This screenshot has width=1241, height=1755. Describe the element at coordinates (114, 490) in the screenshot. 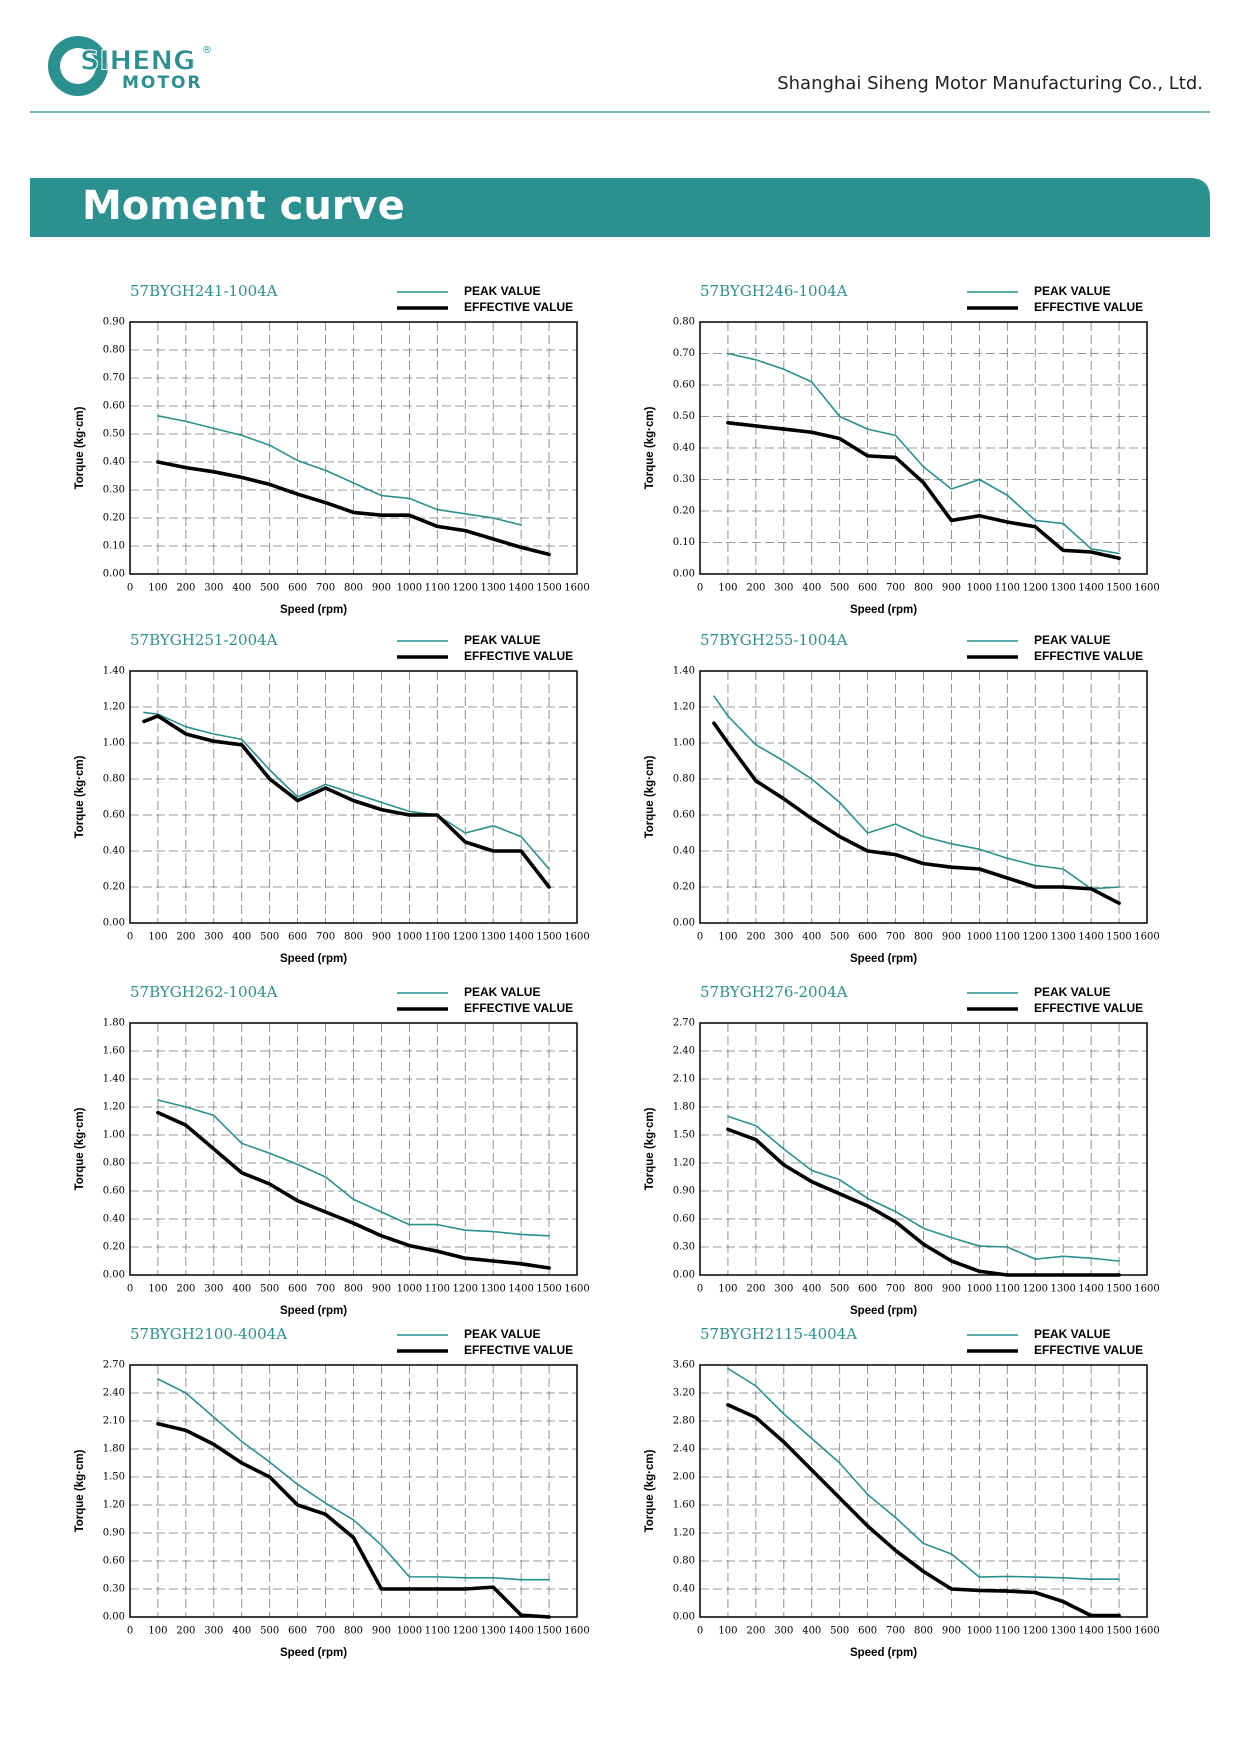

I see `y-tick-label: 0.30` at that location.